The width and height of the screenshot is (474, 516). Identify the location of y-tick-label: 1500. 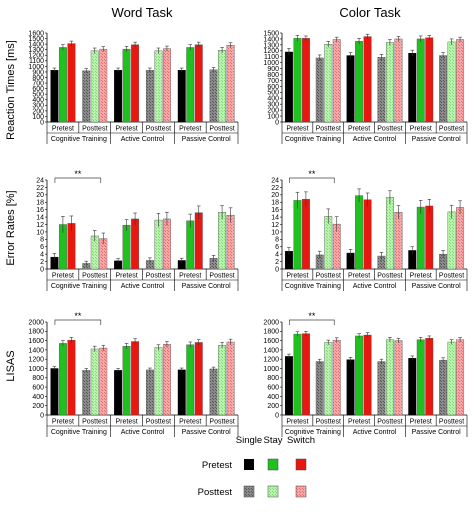
(36, 39).